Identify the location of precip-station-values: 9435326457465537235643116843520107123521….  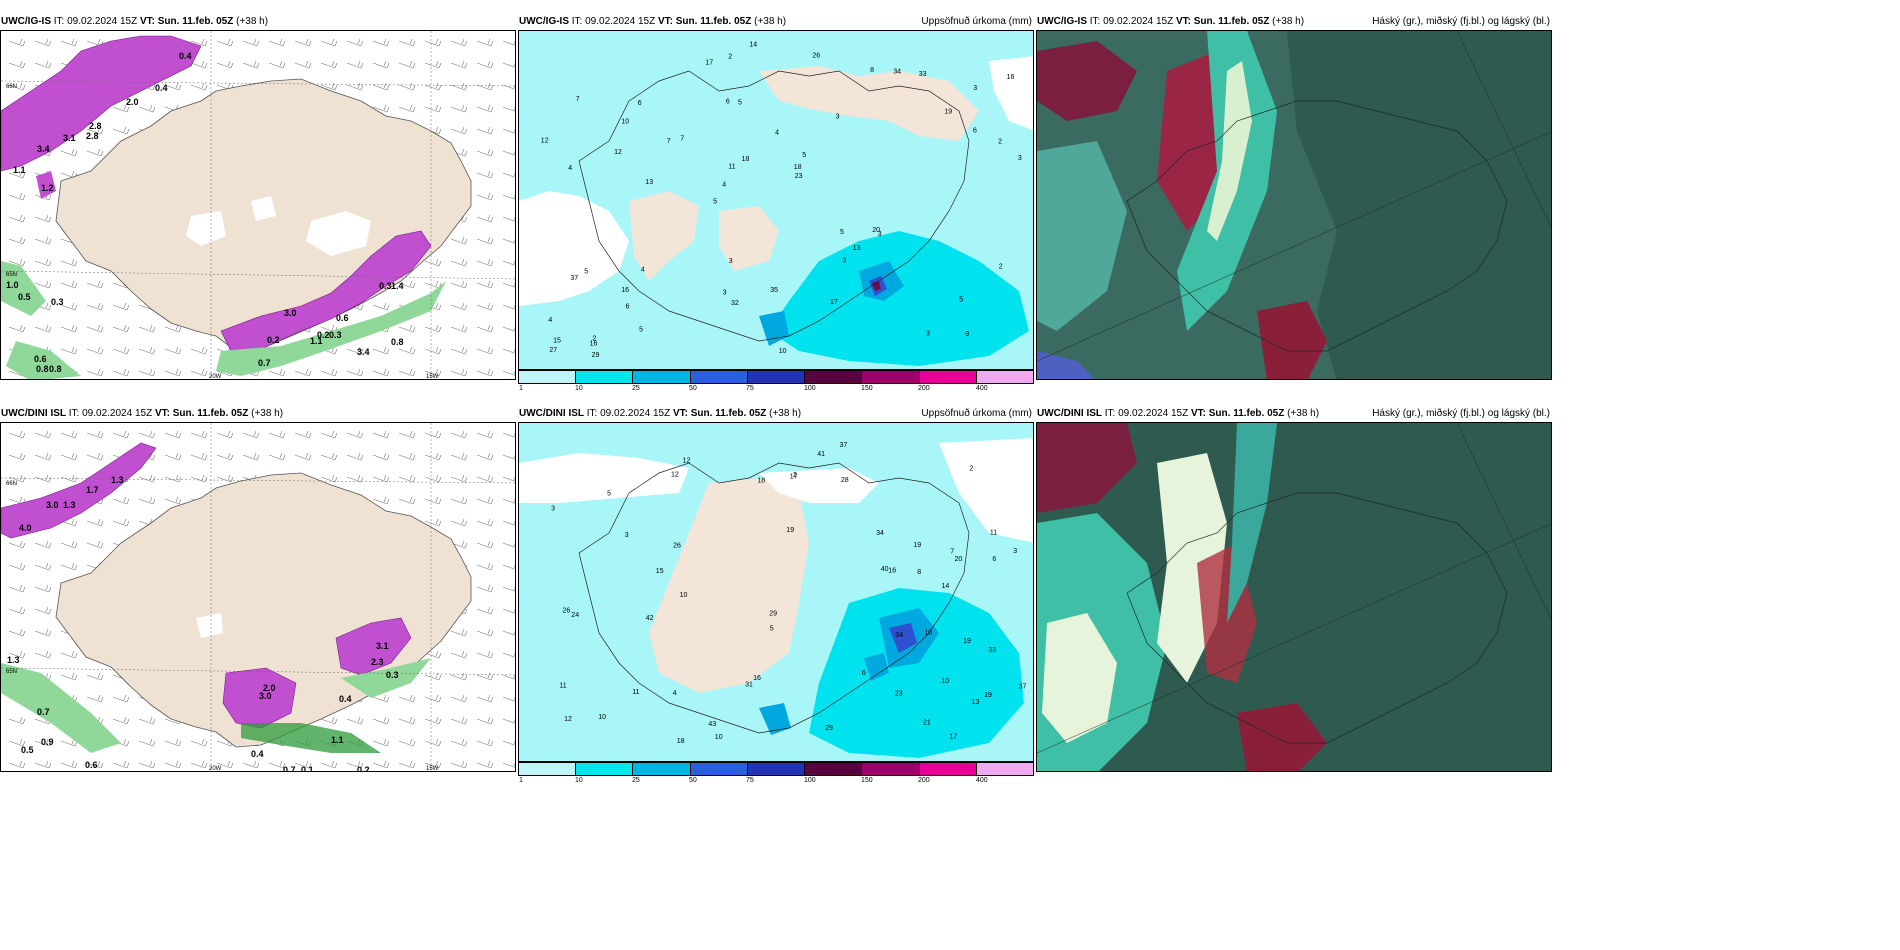
(781, 200).